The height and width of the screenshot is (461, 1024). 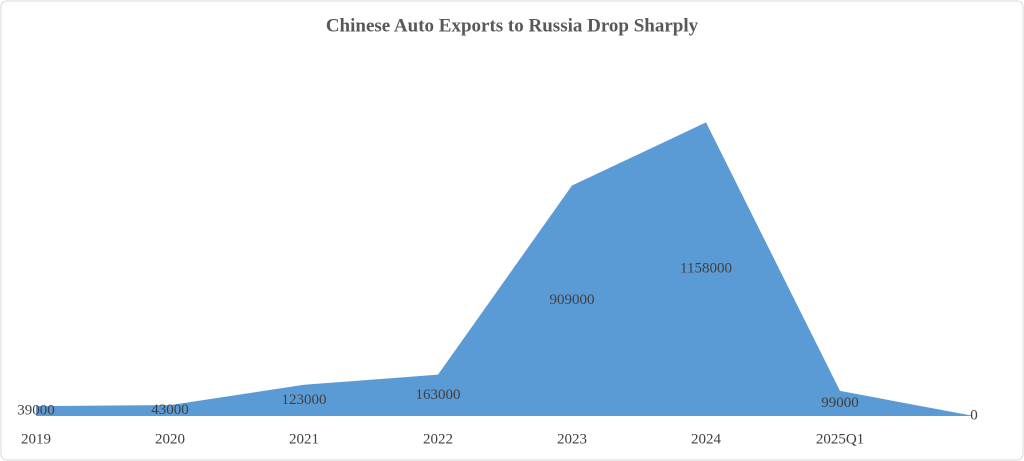 What do you see at coordinates (840, 403) in the screenshot?
I see `data-label: 99000` at bounding box center [840, 403].